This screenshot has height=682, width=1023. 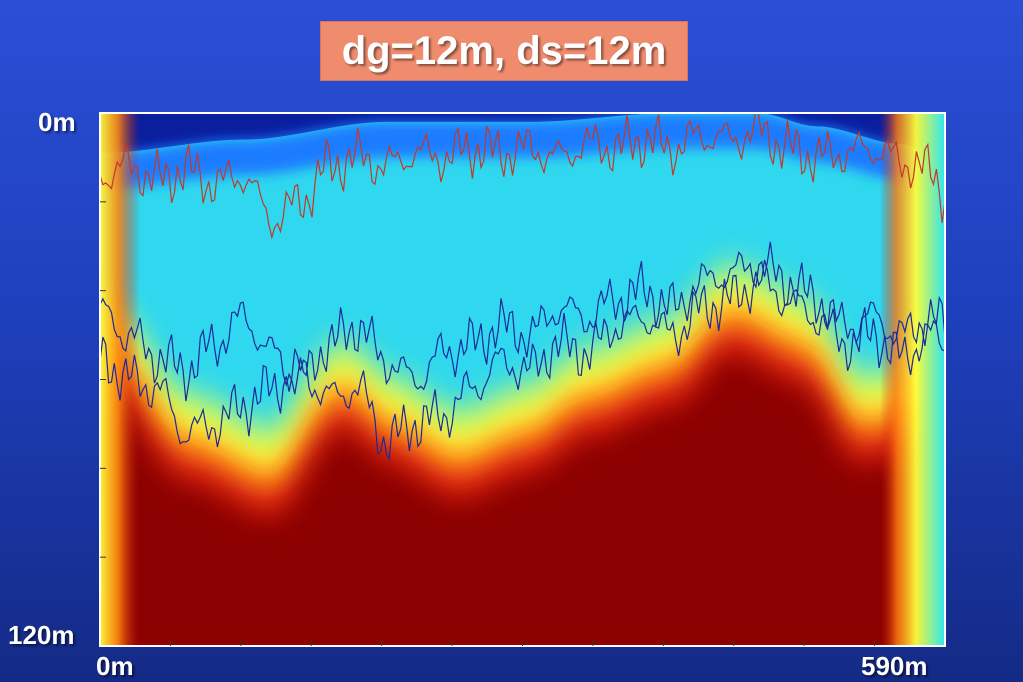 What do you see at coordinates (522, 157) in the screenshot?
I see `blue-top-band` at bounding box center [522, 157].